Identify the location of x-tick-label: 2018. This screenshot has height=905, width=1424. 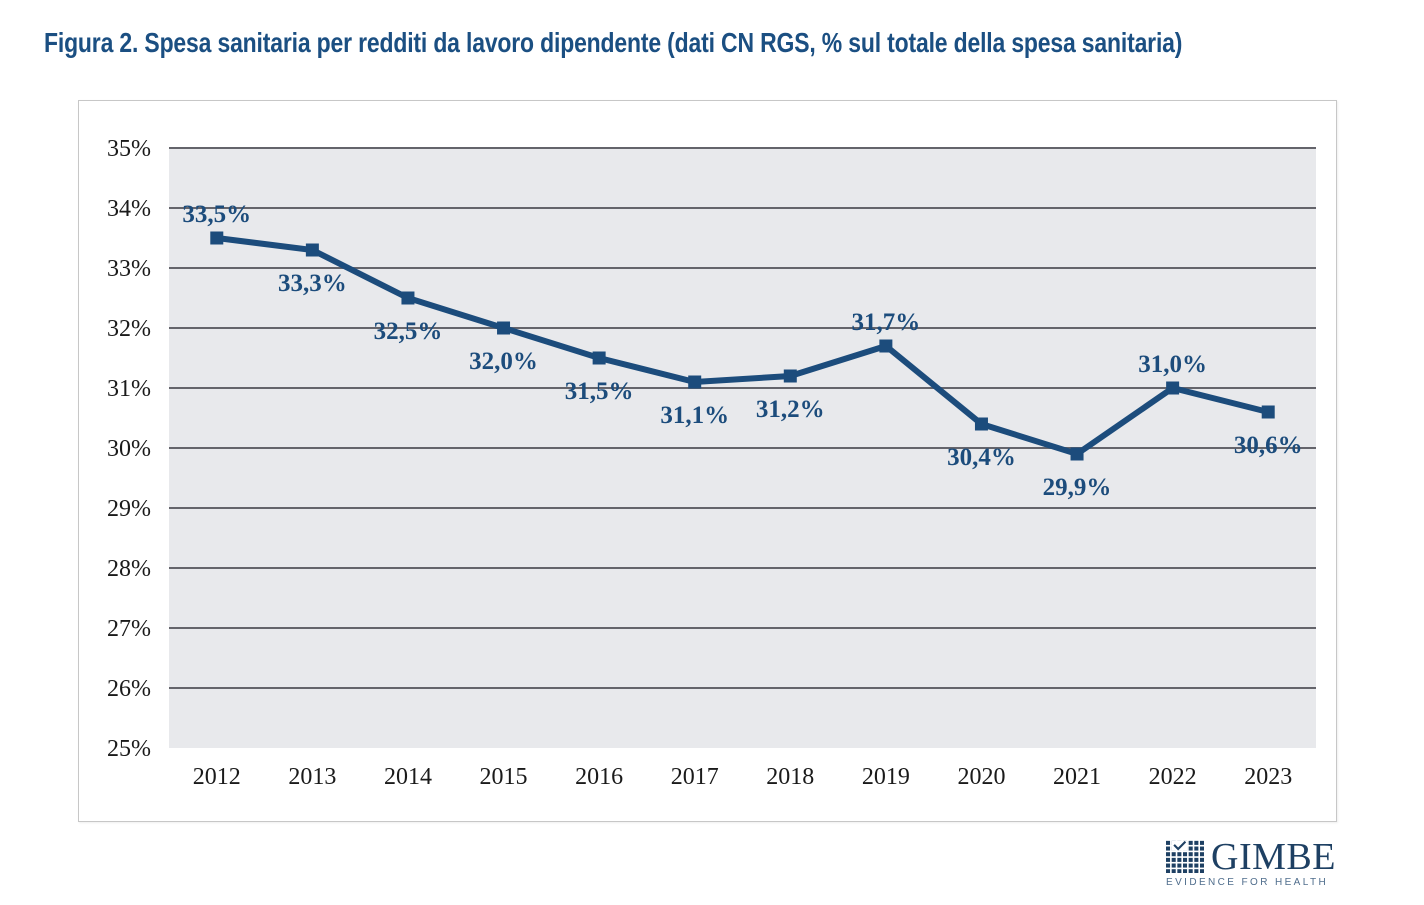
(790, 777).